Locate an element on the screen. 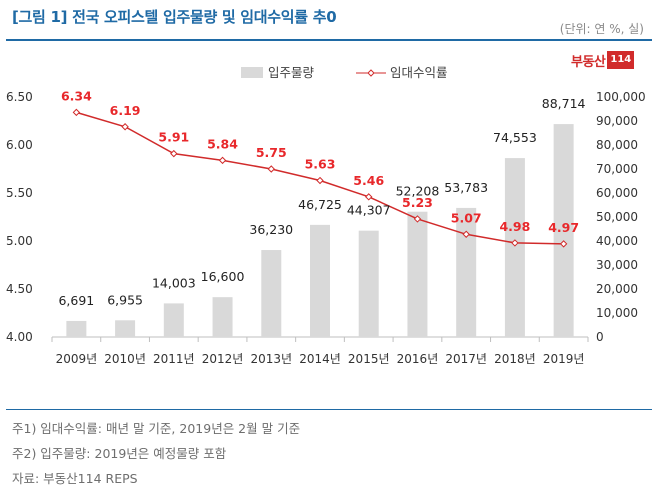  source-logo: 부동산 114 is located at coordinates (603, 60).